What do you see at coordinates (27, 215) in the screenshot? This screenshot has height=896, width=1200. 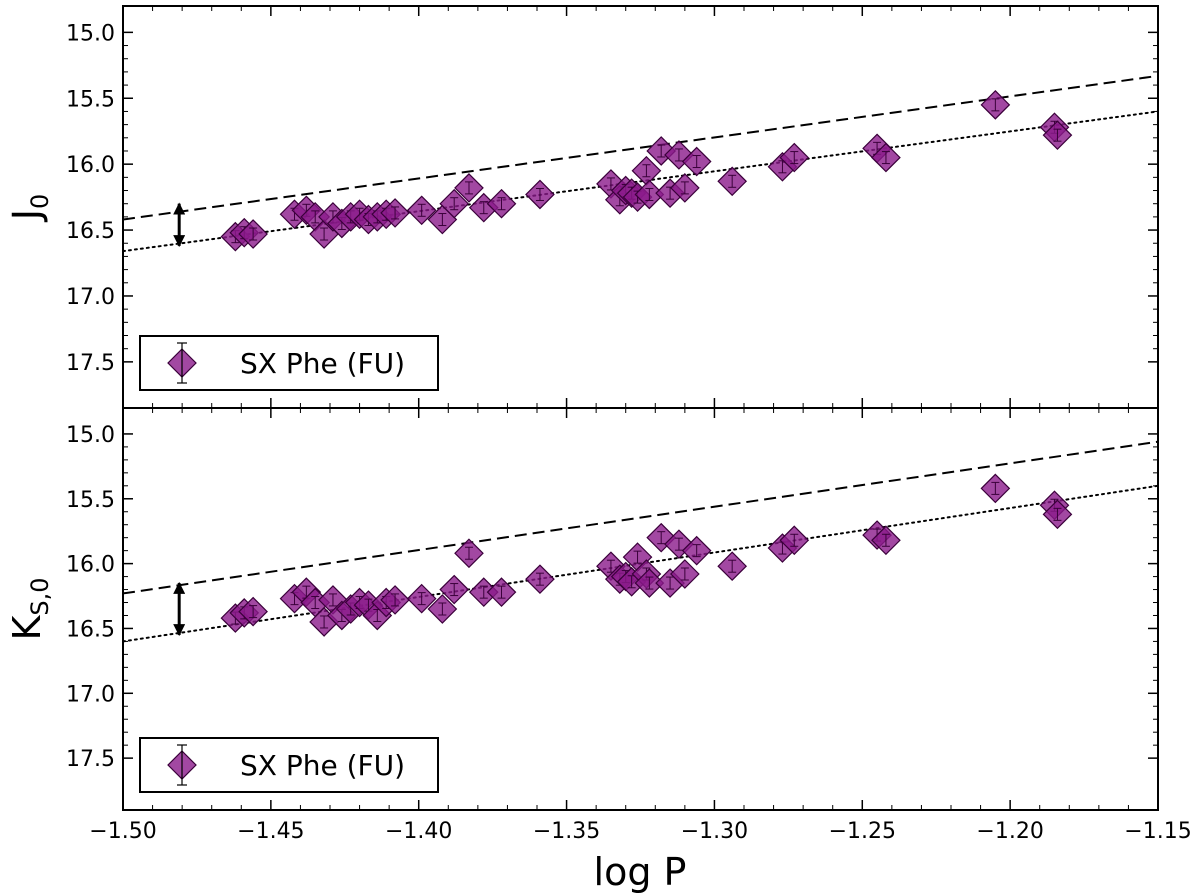 I see `y-axis-title-main: J` at bounding box center [27, 215].